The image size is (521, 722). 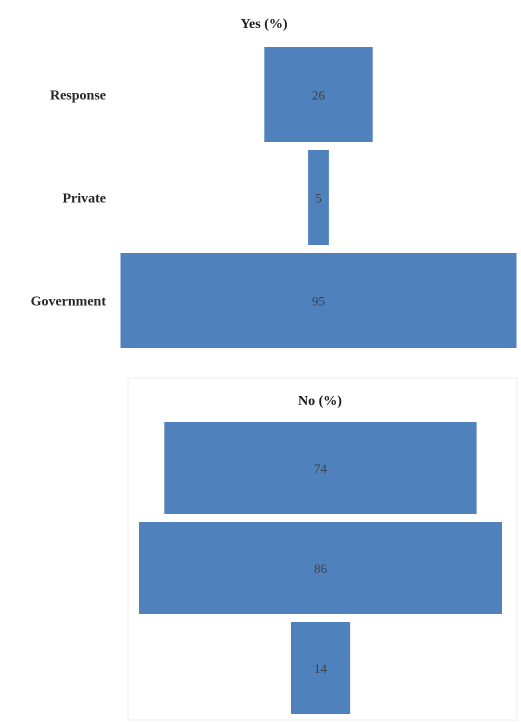 I want to click on yes-bar-government, so click(x=318, y=300).